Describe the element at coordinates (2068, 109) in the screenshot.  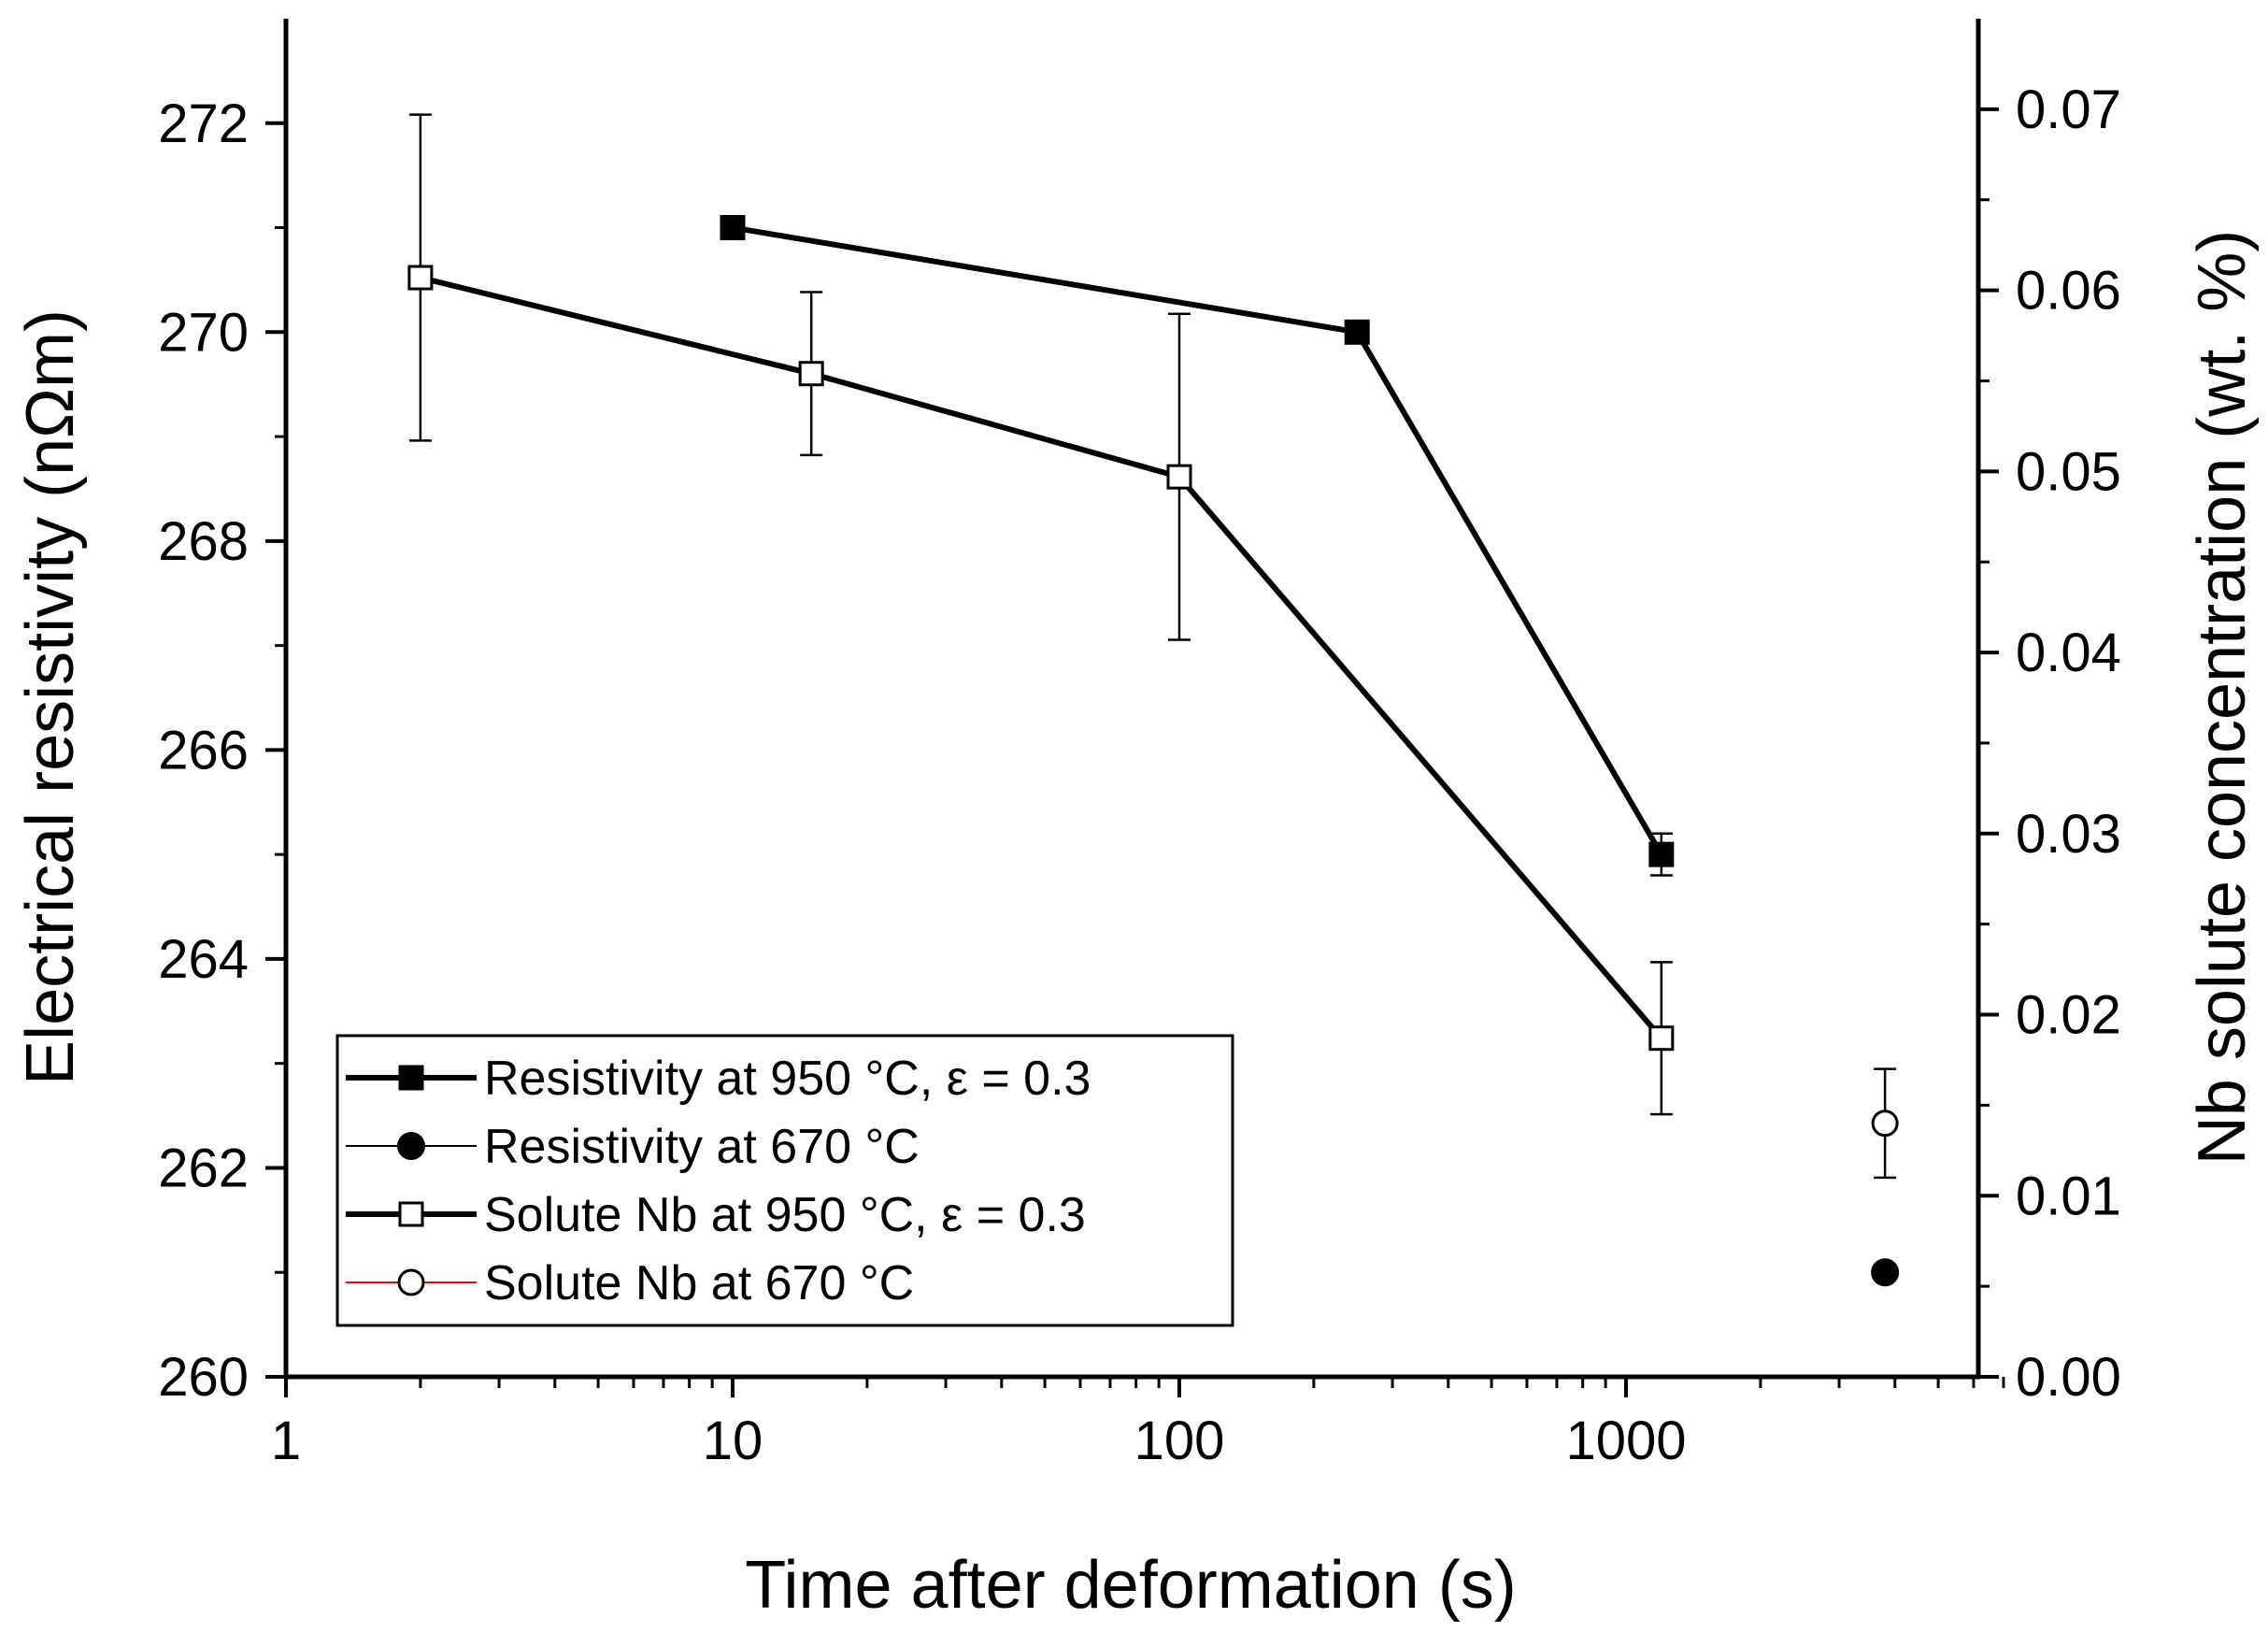
I see `y2-tick-label: 0.07` at that location.